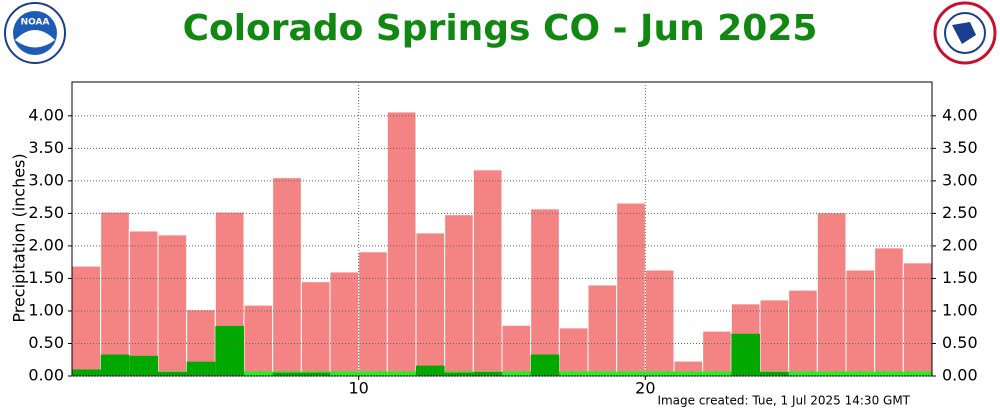  I want to click on y-axis-label: Precipitation (inches), so click(19, 237).